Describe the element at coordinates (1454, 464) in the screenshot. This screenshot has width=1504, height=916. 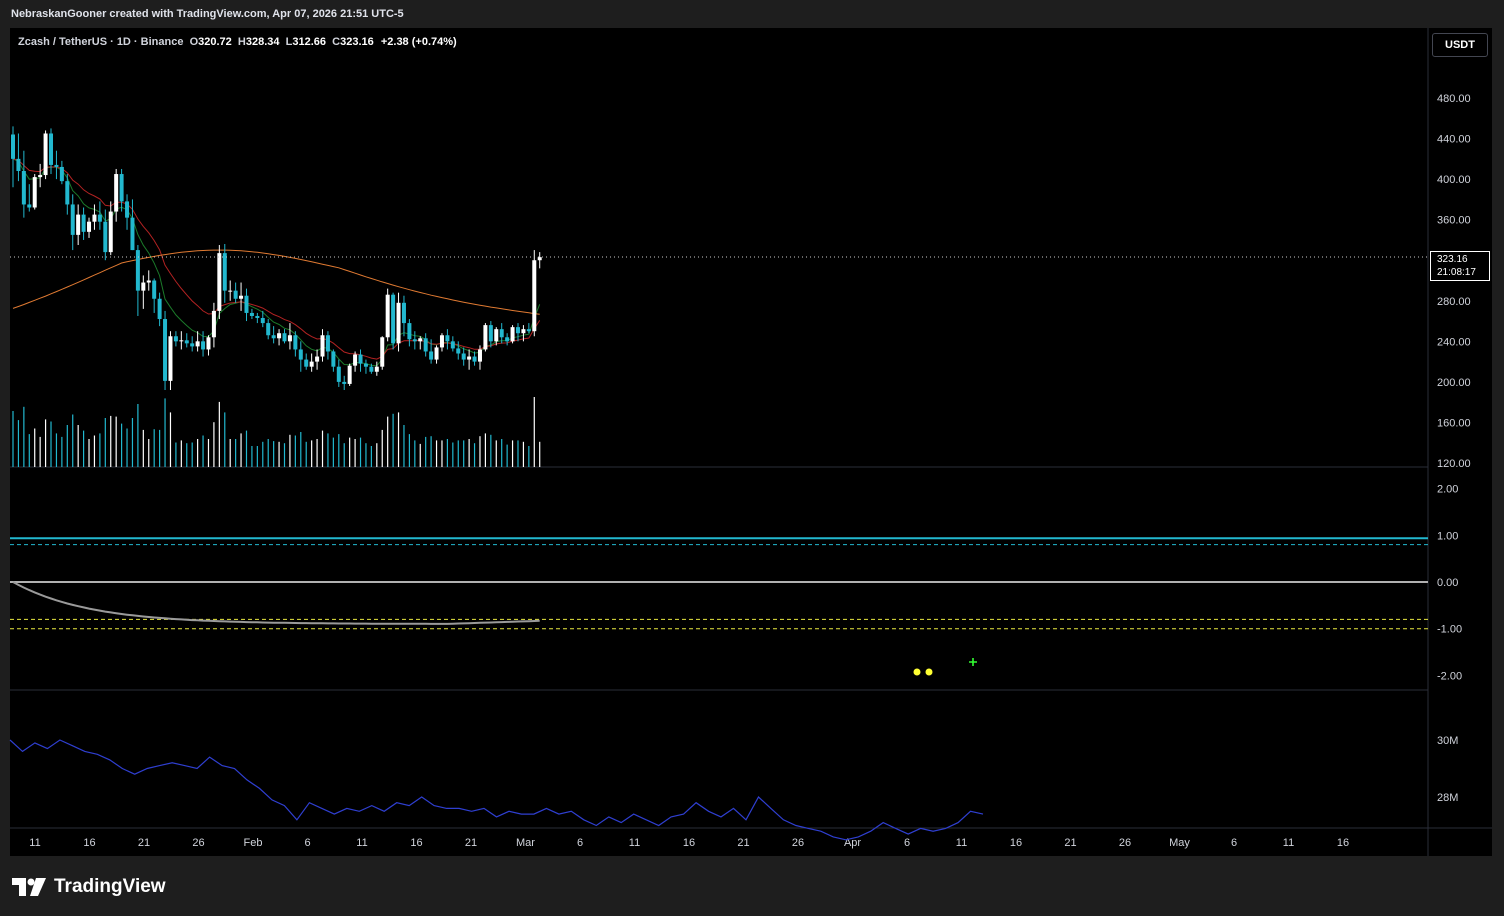
I see `price-axis-label: 120.00` at that location.